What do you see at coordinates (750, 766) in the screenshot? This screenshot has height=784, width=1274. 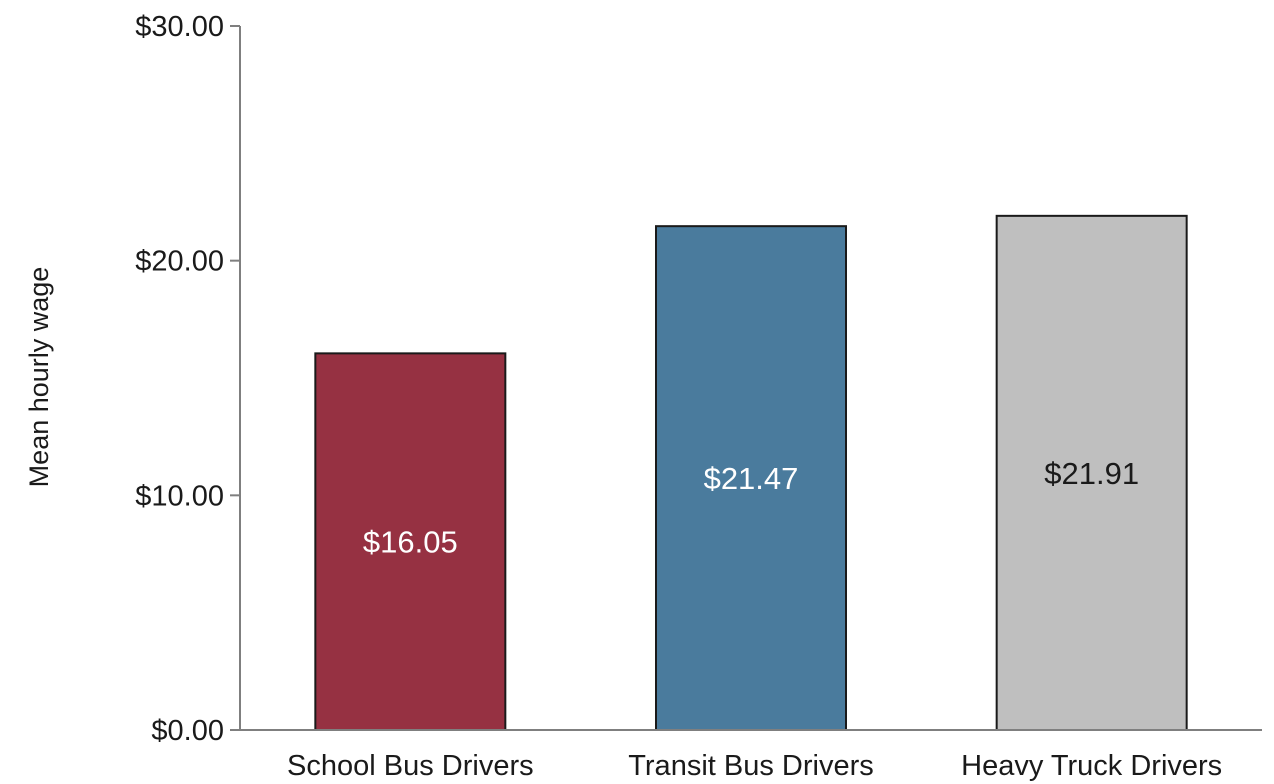 I see `category-label: Transit Bus Drivers` at bounding box center [750, 766].